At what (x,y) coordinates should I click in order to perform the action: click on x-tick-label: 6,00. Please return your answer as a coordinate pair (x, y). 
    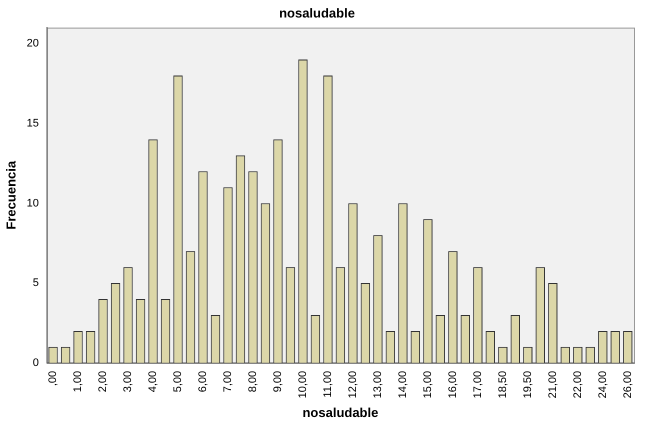
    Looking at the image, I should click on (203, 381).